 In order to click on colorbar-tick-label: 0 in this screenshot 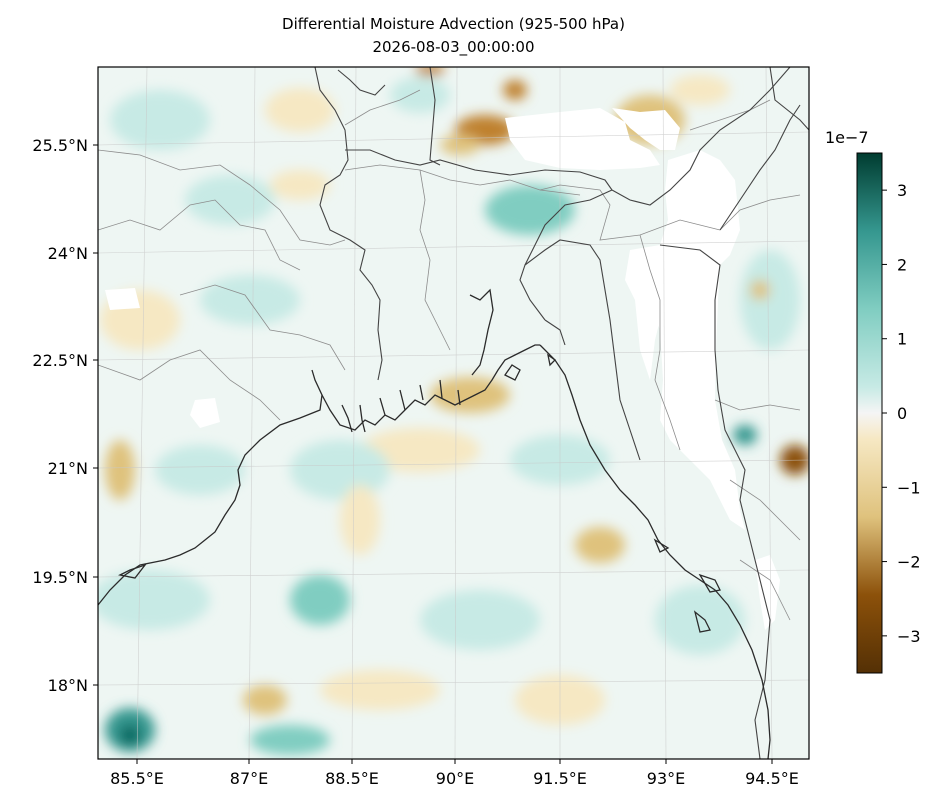, I will do `click(902, 413)`.